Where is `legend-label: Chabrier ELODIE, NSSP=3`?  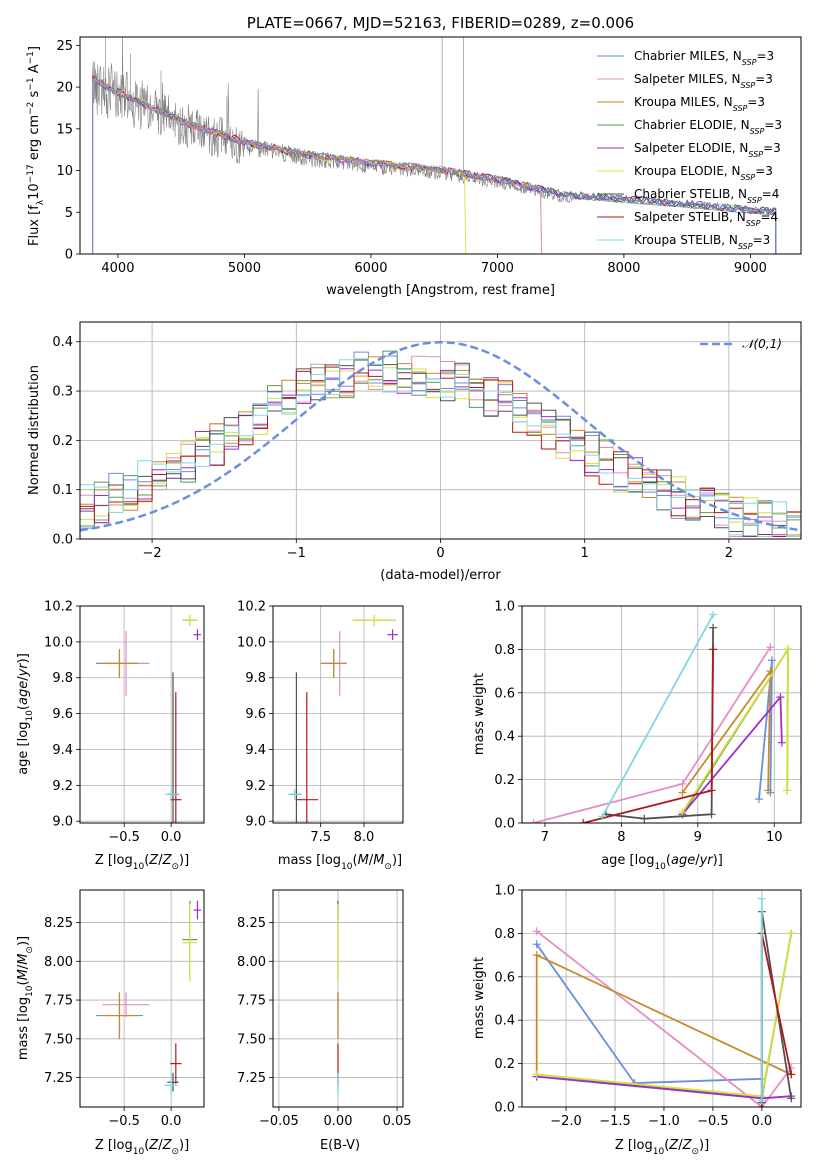 legend-label: Chabrier ELODIE, NSSP=3 is located at coordinates (708, 127).